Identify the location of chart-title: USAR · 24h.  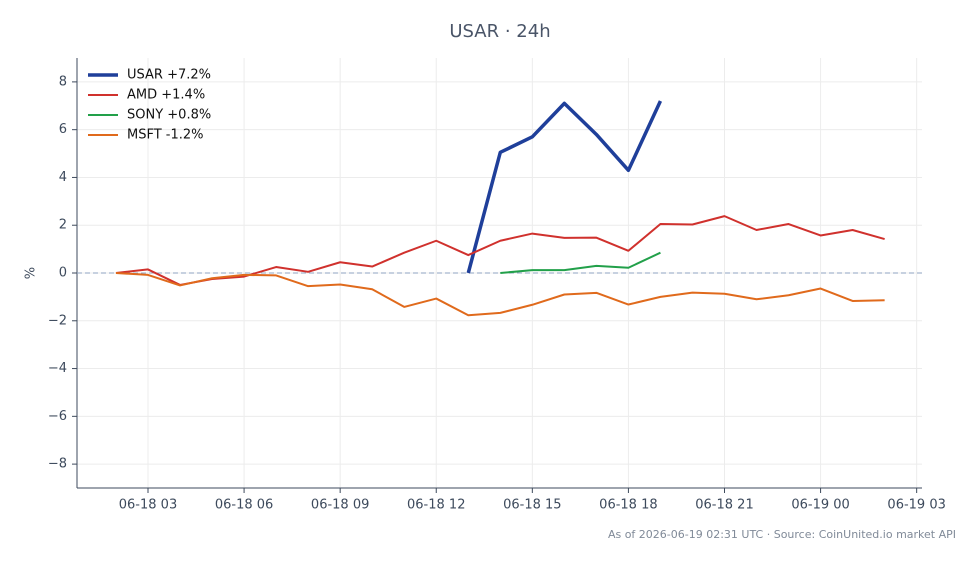
(499, 31).